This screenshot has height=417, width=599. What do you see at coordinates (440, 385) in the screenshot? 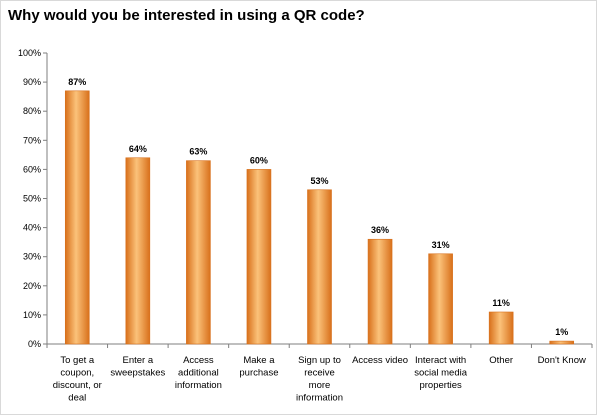
I see `category-label-line: properties` at bounding box center [440, 385].